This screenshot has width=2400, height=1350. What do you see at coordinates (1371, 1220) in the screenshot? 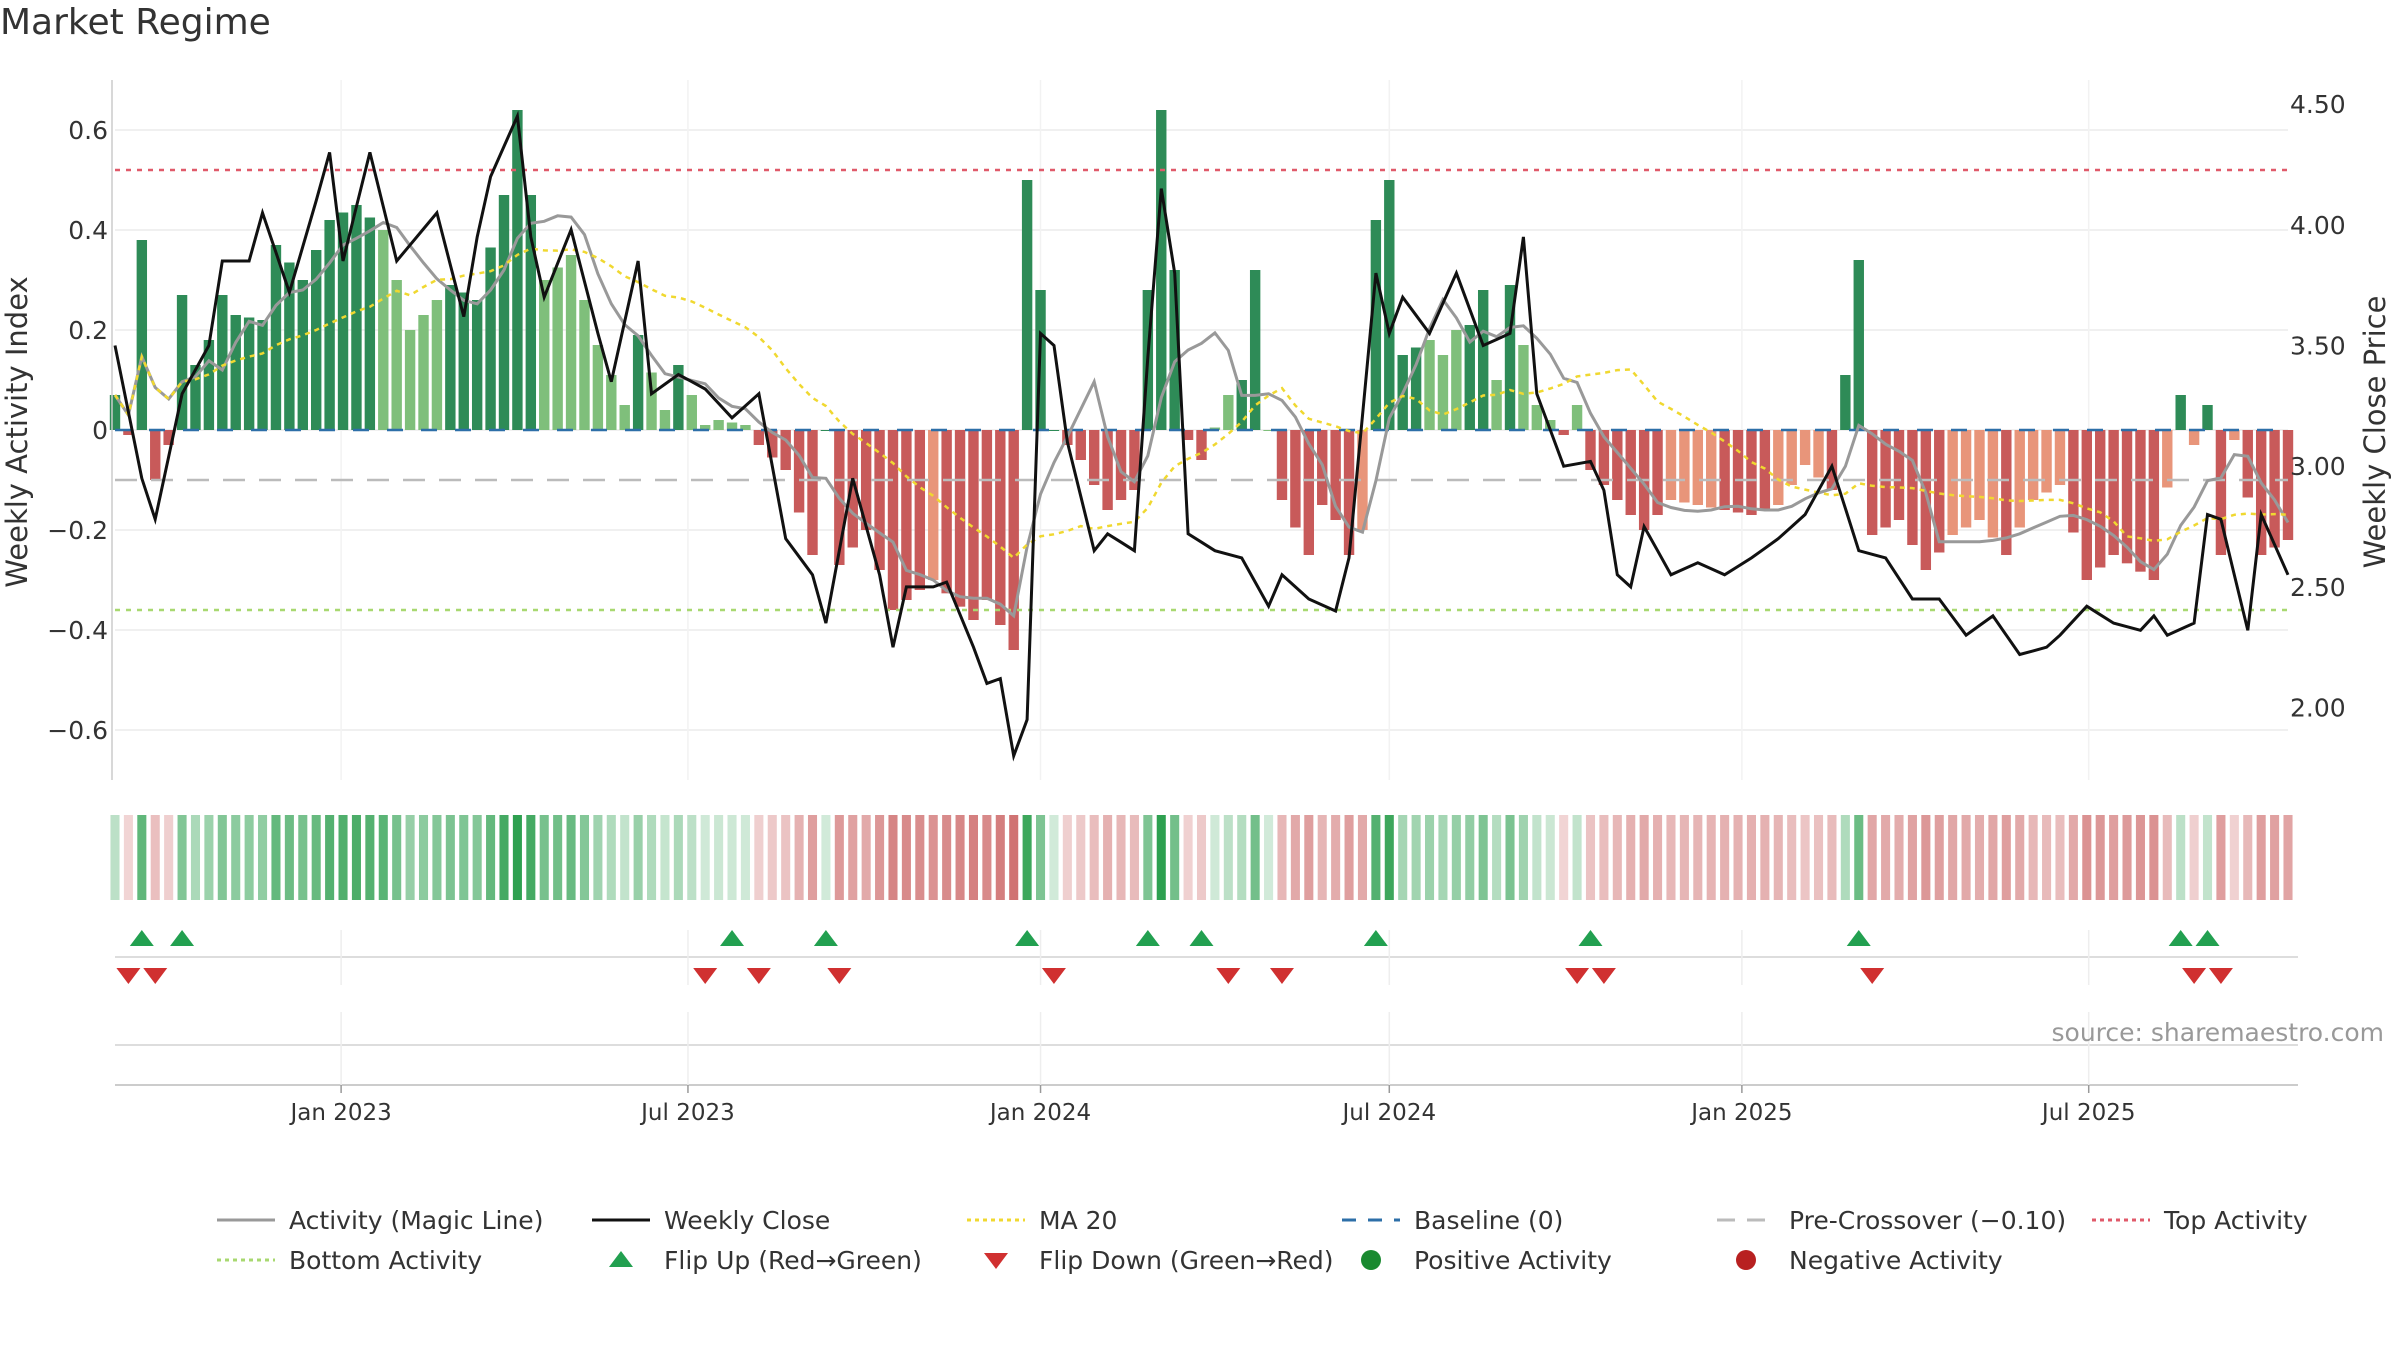
I see `dashed-line-icon` at bounding box center [1371, 1220].